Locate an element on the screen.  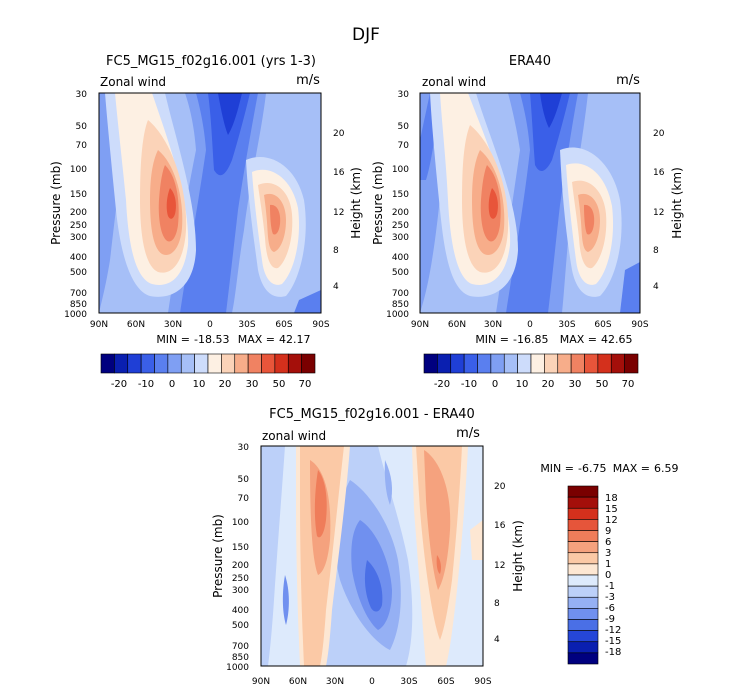
zw-sh-surface-band is located at coordinates (307, 301).